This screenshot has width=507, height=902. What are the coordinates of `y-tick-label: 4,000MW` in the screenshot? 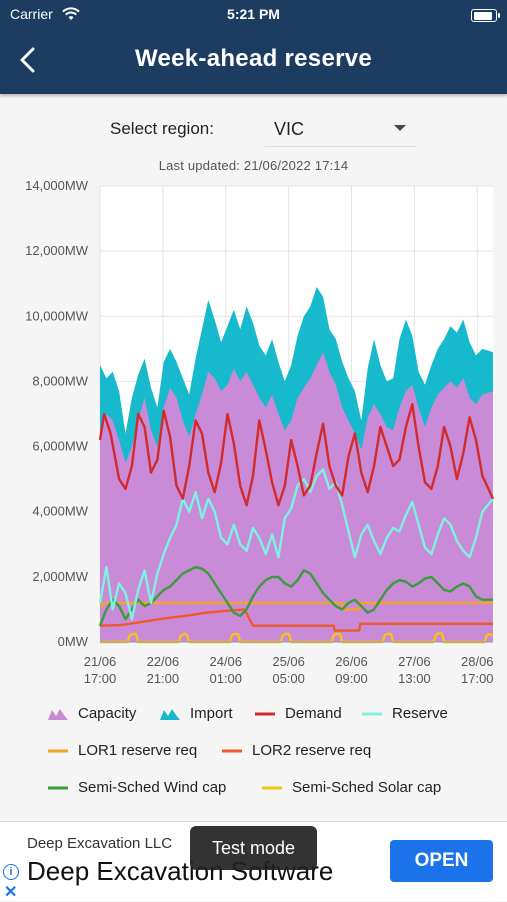 It's located at (60, 511).